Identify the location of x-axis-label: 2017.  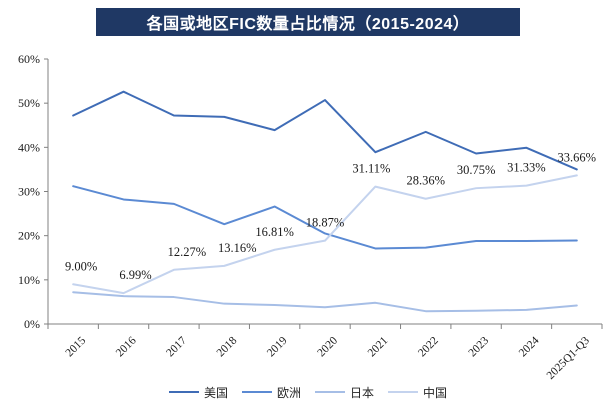
(176, 346).